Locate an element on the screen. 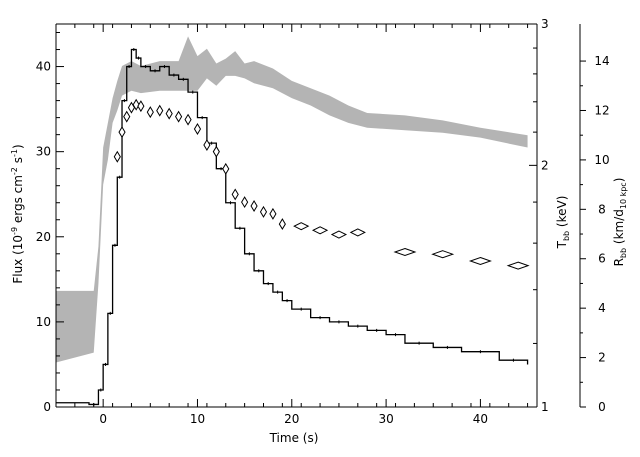  radius-axis-title: Rbb (km/d10 kpc) is located at coordinates (620, 222).